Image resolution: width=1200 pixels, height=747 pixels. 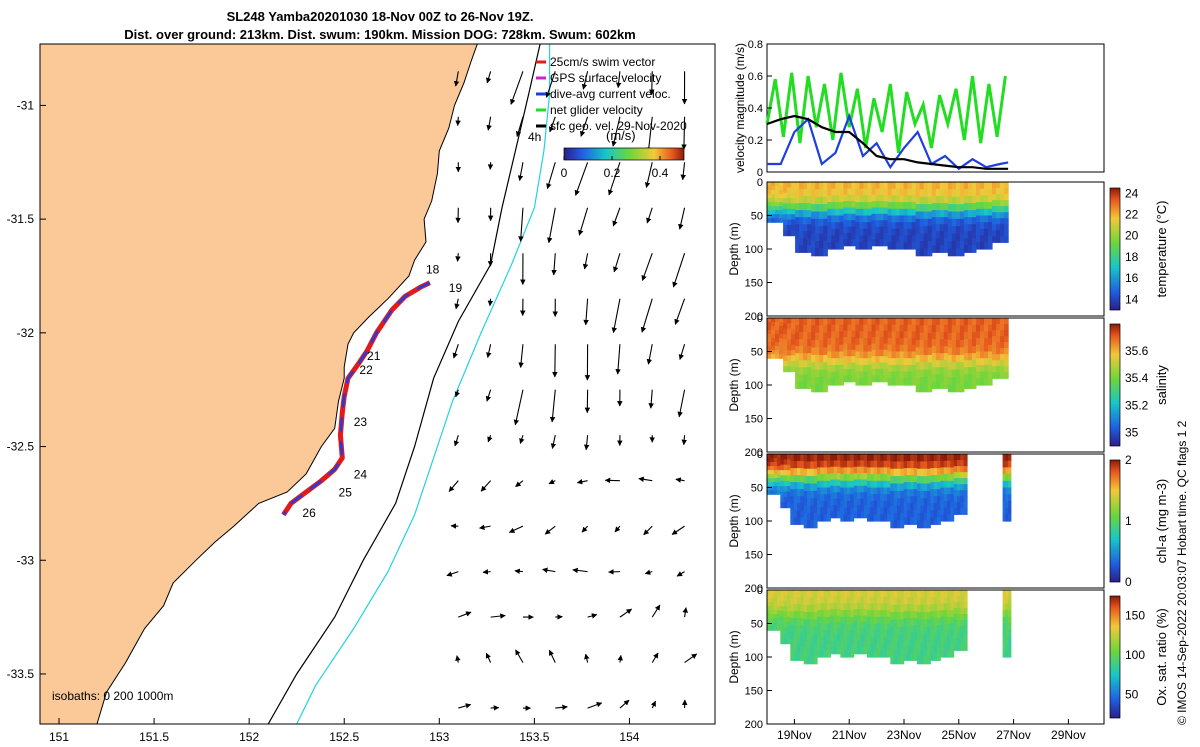 I want to click on velocity-y-tick-label: 0.4, so click(x=755, y=109).